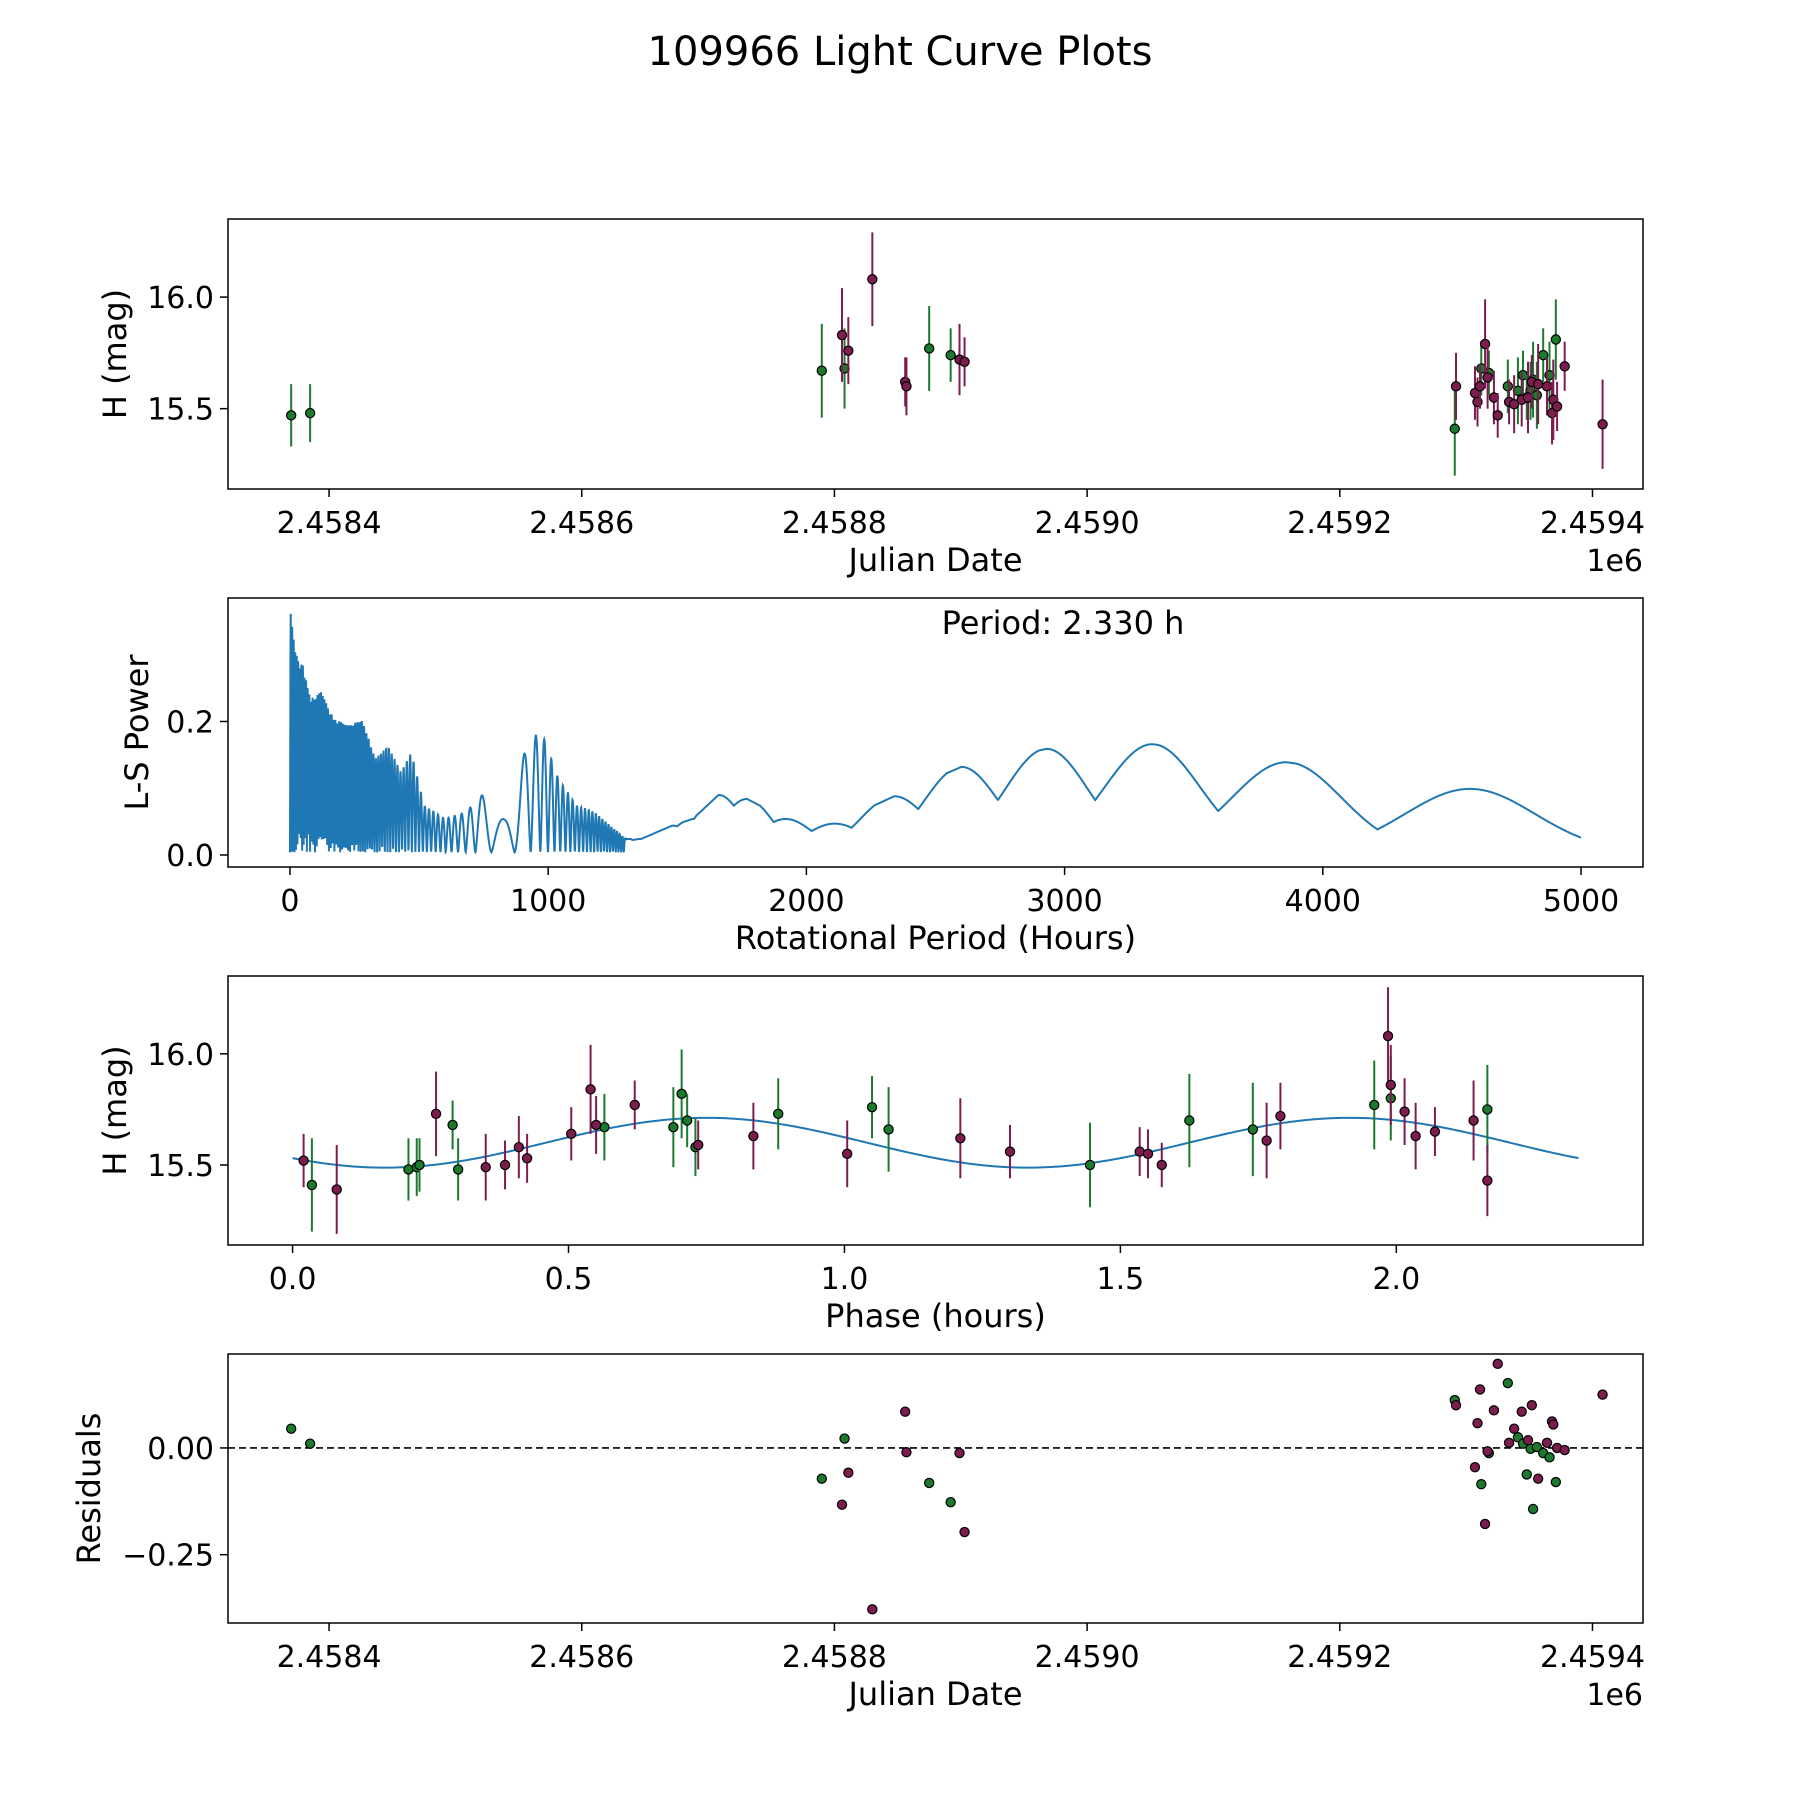 The height and width of the screenshot is (1800, 1800). What do you see at coordinates (1592, 523) in the screenshot?
I see `lightcurve-xtick-label: 2.4594` at bounding box center [1592, 523].